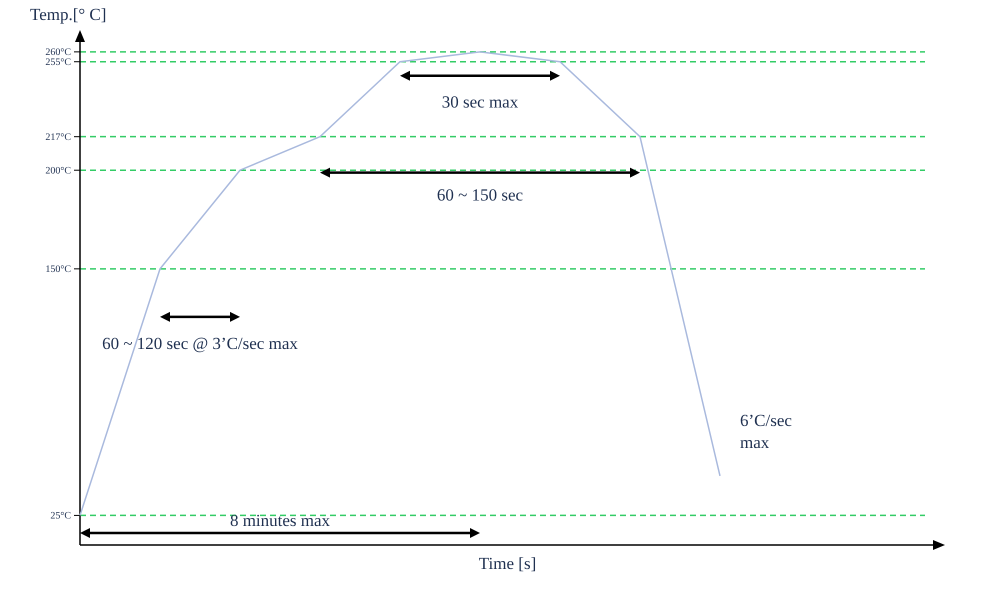 Image resolution: width=985 pixels, height=605 pixels. Describe the element at coordinates (58, 170) in the screenshot. I see `y-tick-label: 200°C` at that location.